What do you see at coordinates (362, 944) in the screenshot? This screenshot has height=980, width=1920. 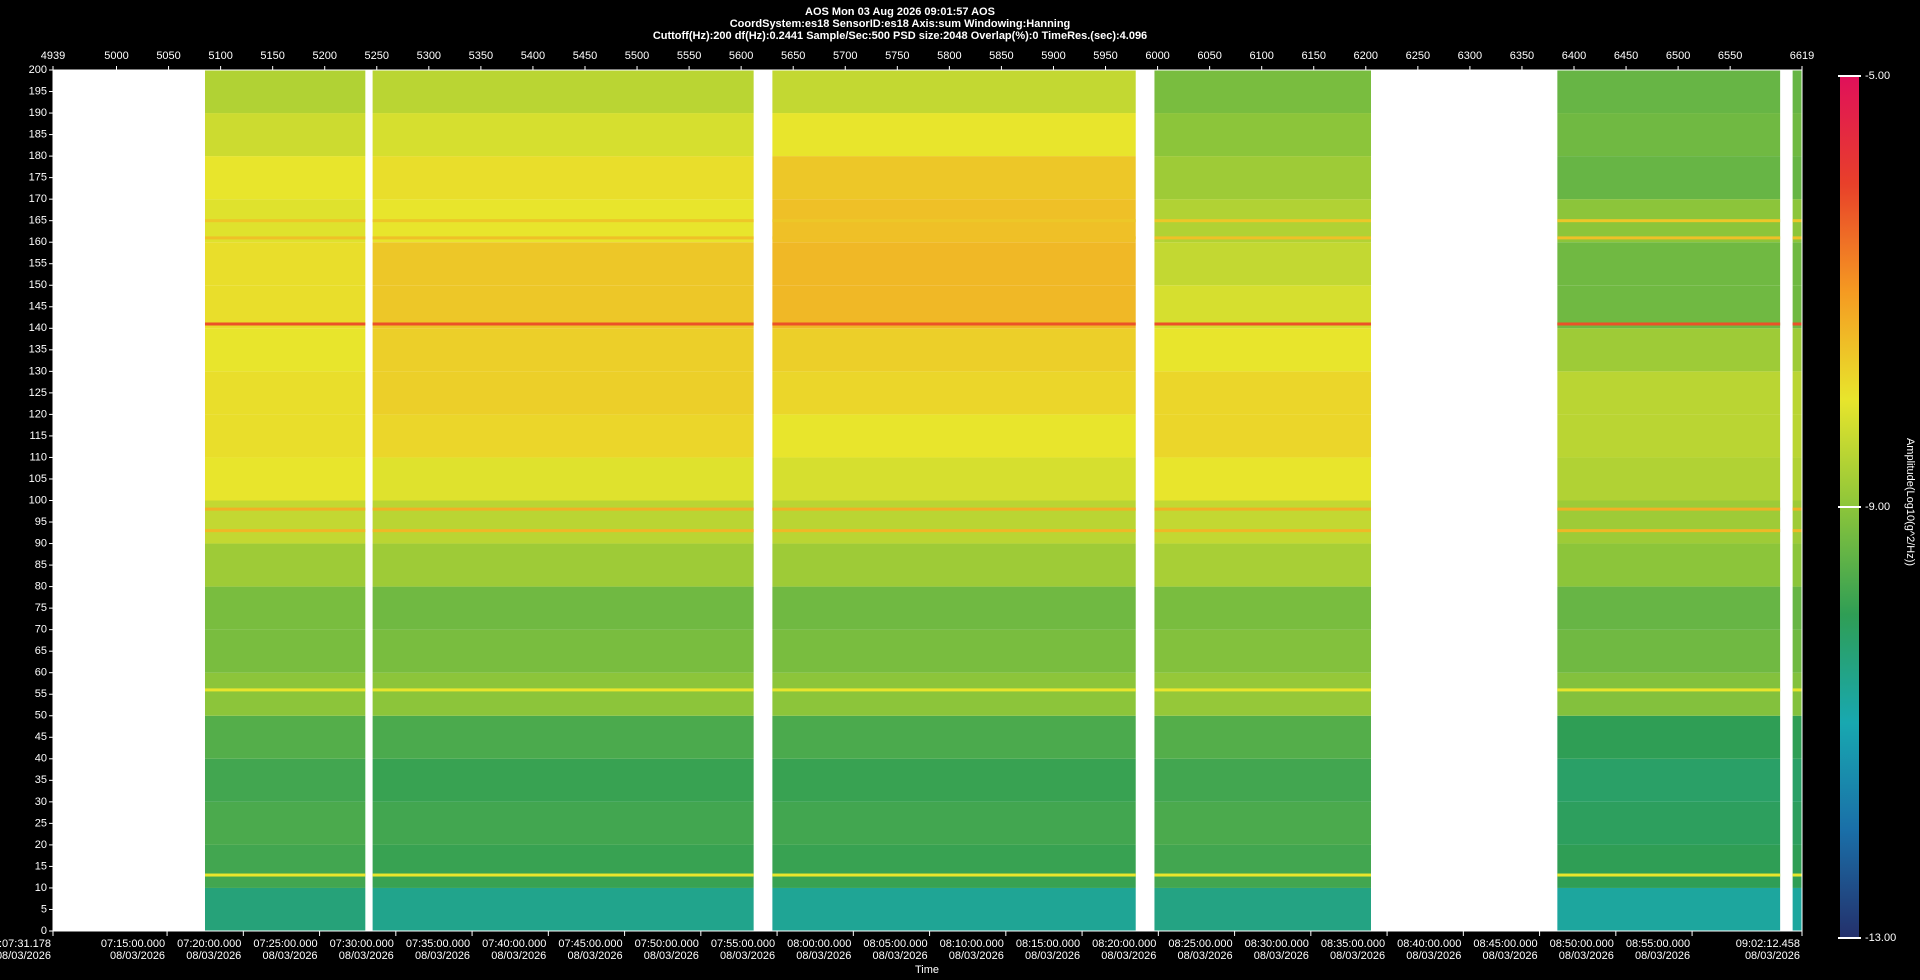 I see `x2-tick-label: 07:30:00.000` at bounding box center [362, 944].